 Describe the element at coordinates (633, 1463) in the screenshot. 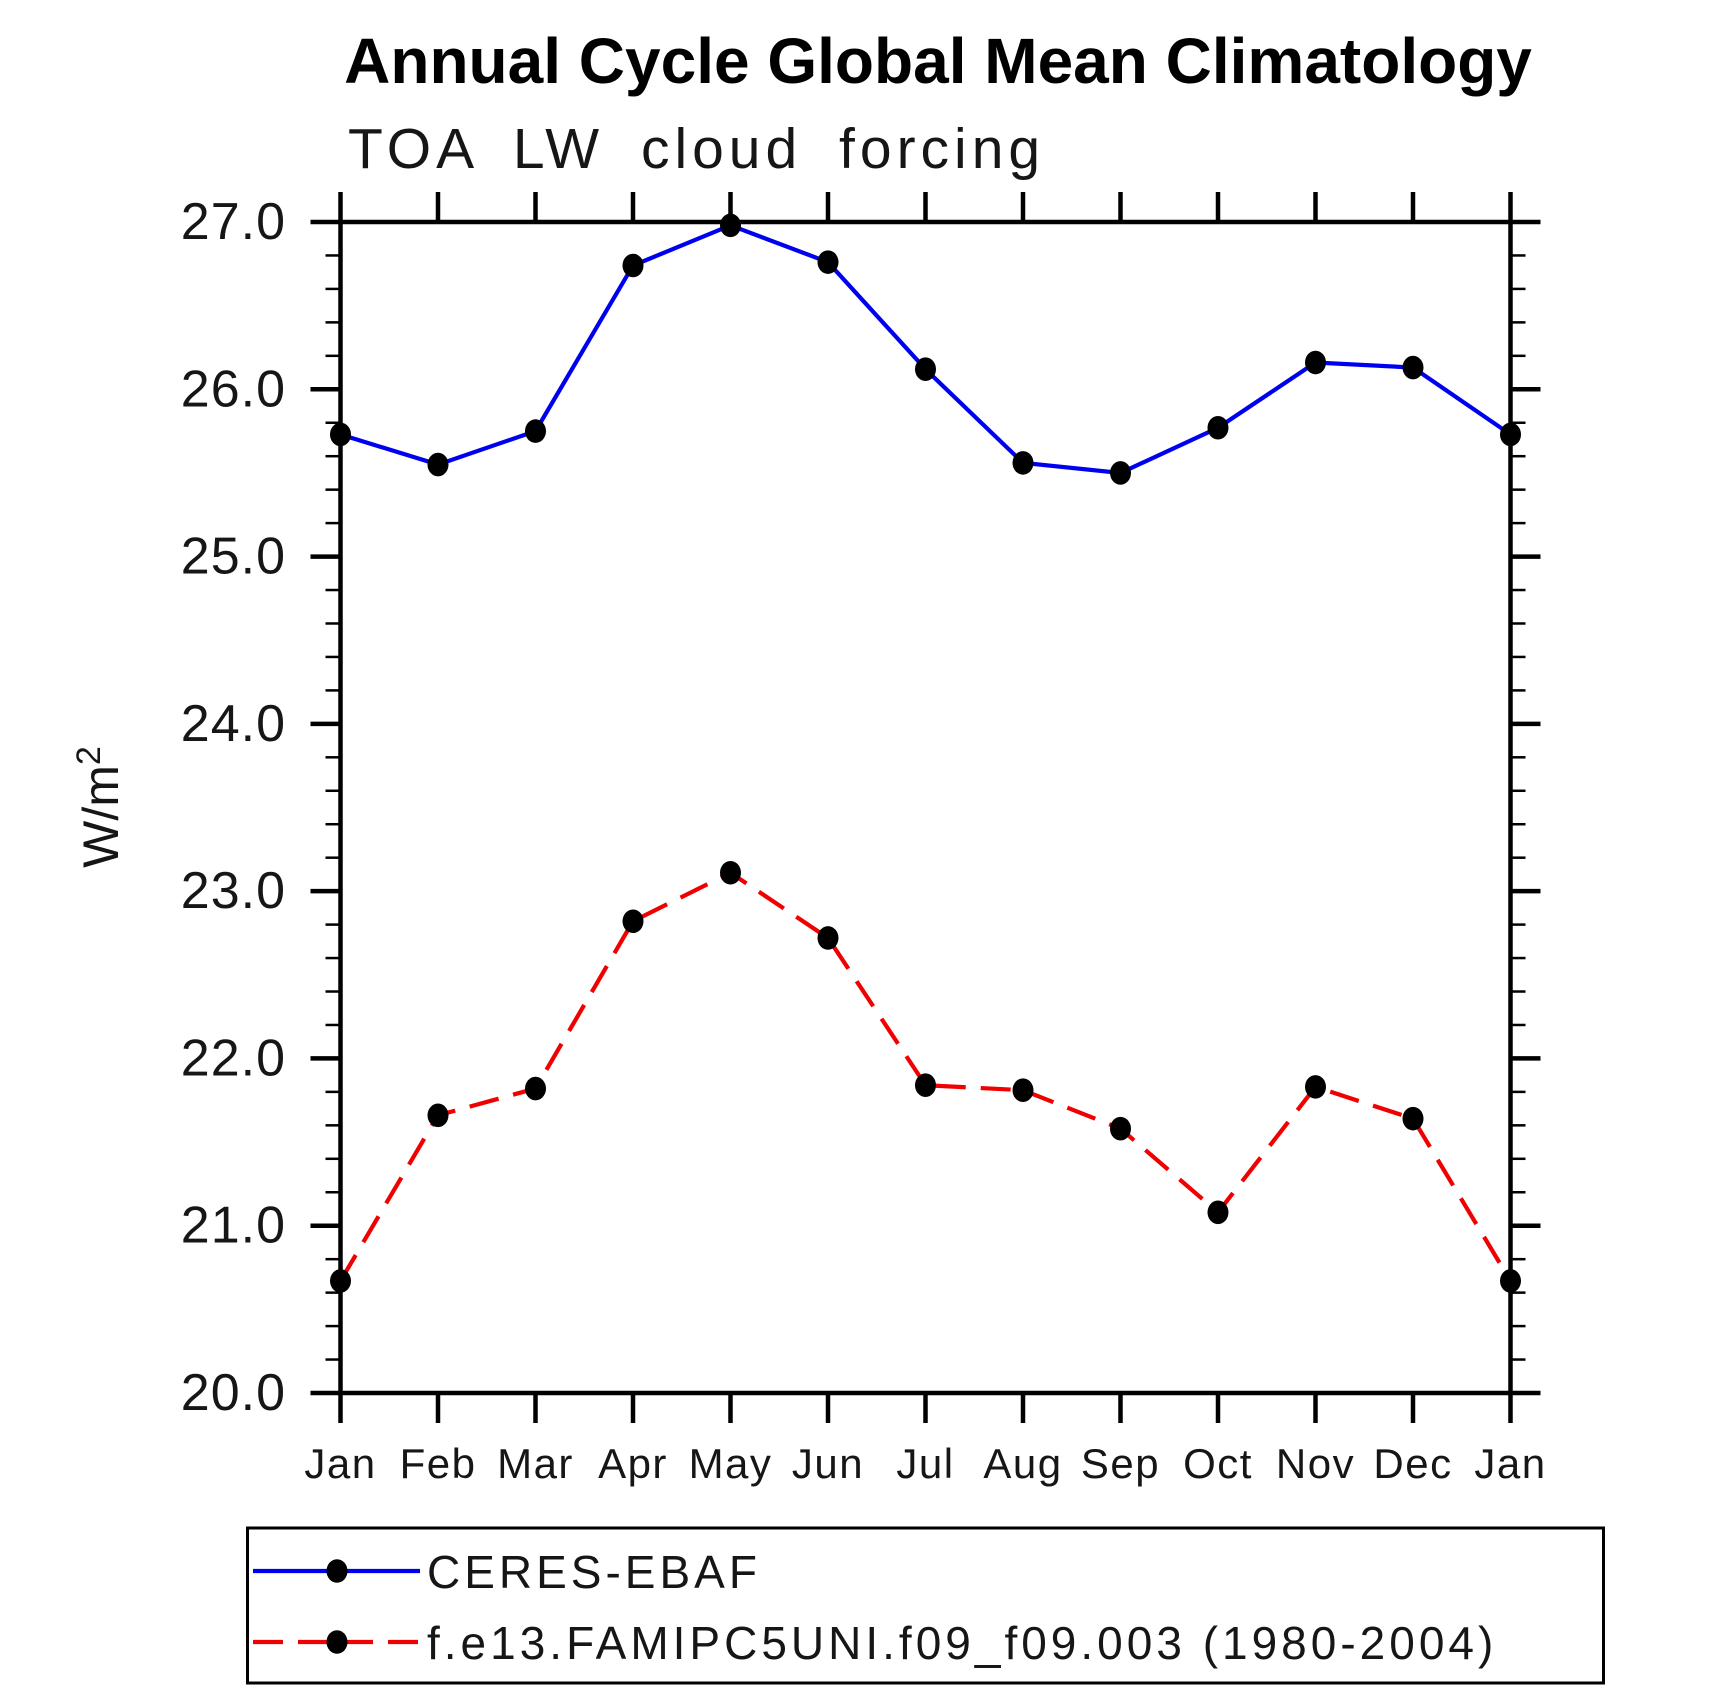

I see `x-axis-month-label: Apr` at that location.